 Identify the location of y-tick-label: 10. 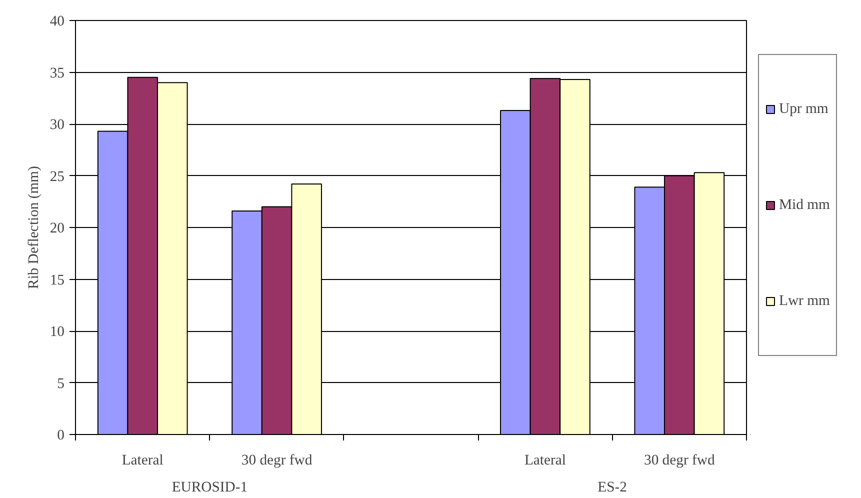
(57, 332).